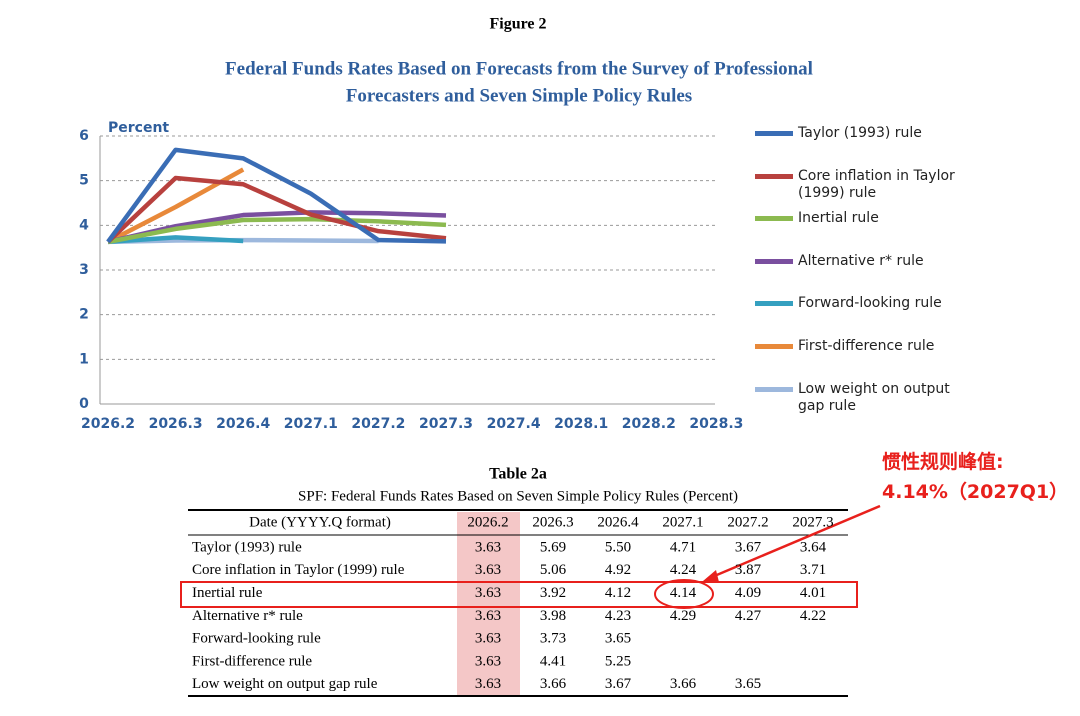  I want to click on table-cell: 4.14, so click(683, 593).